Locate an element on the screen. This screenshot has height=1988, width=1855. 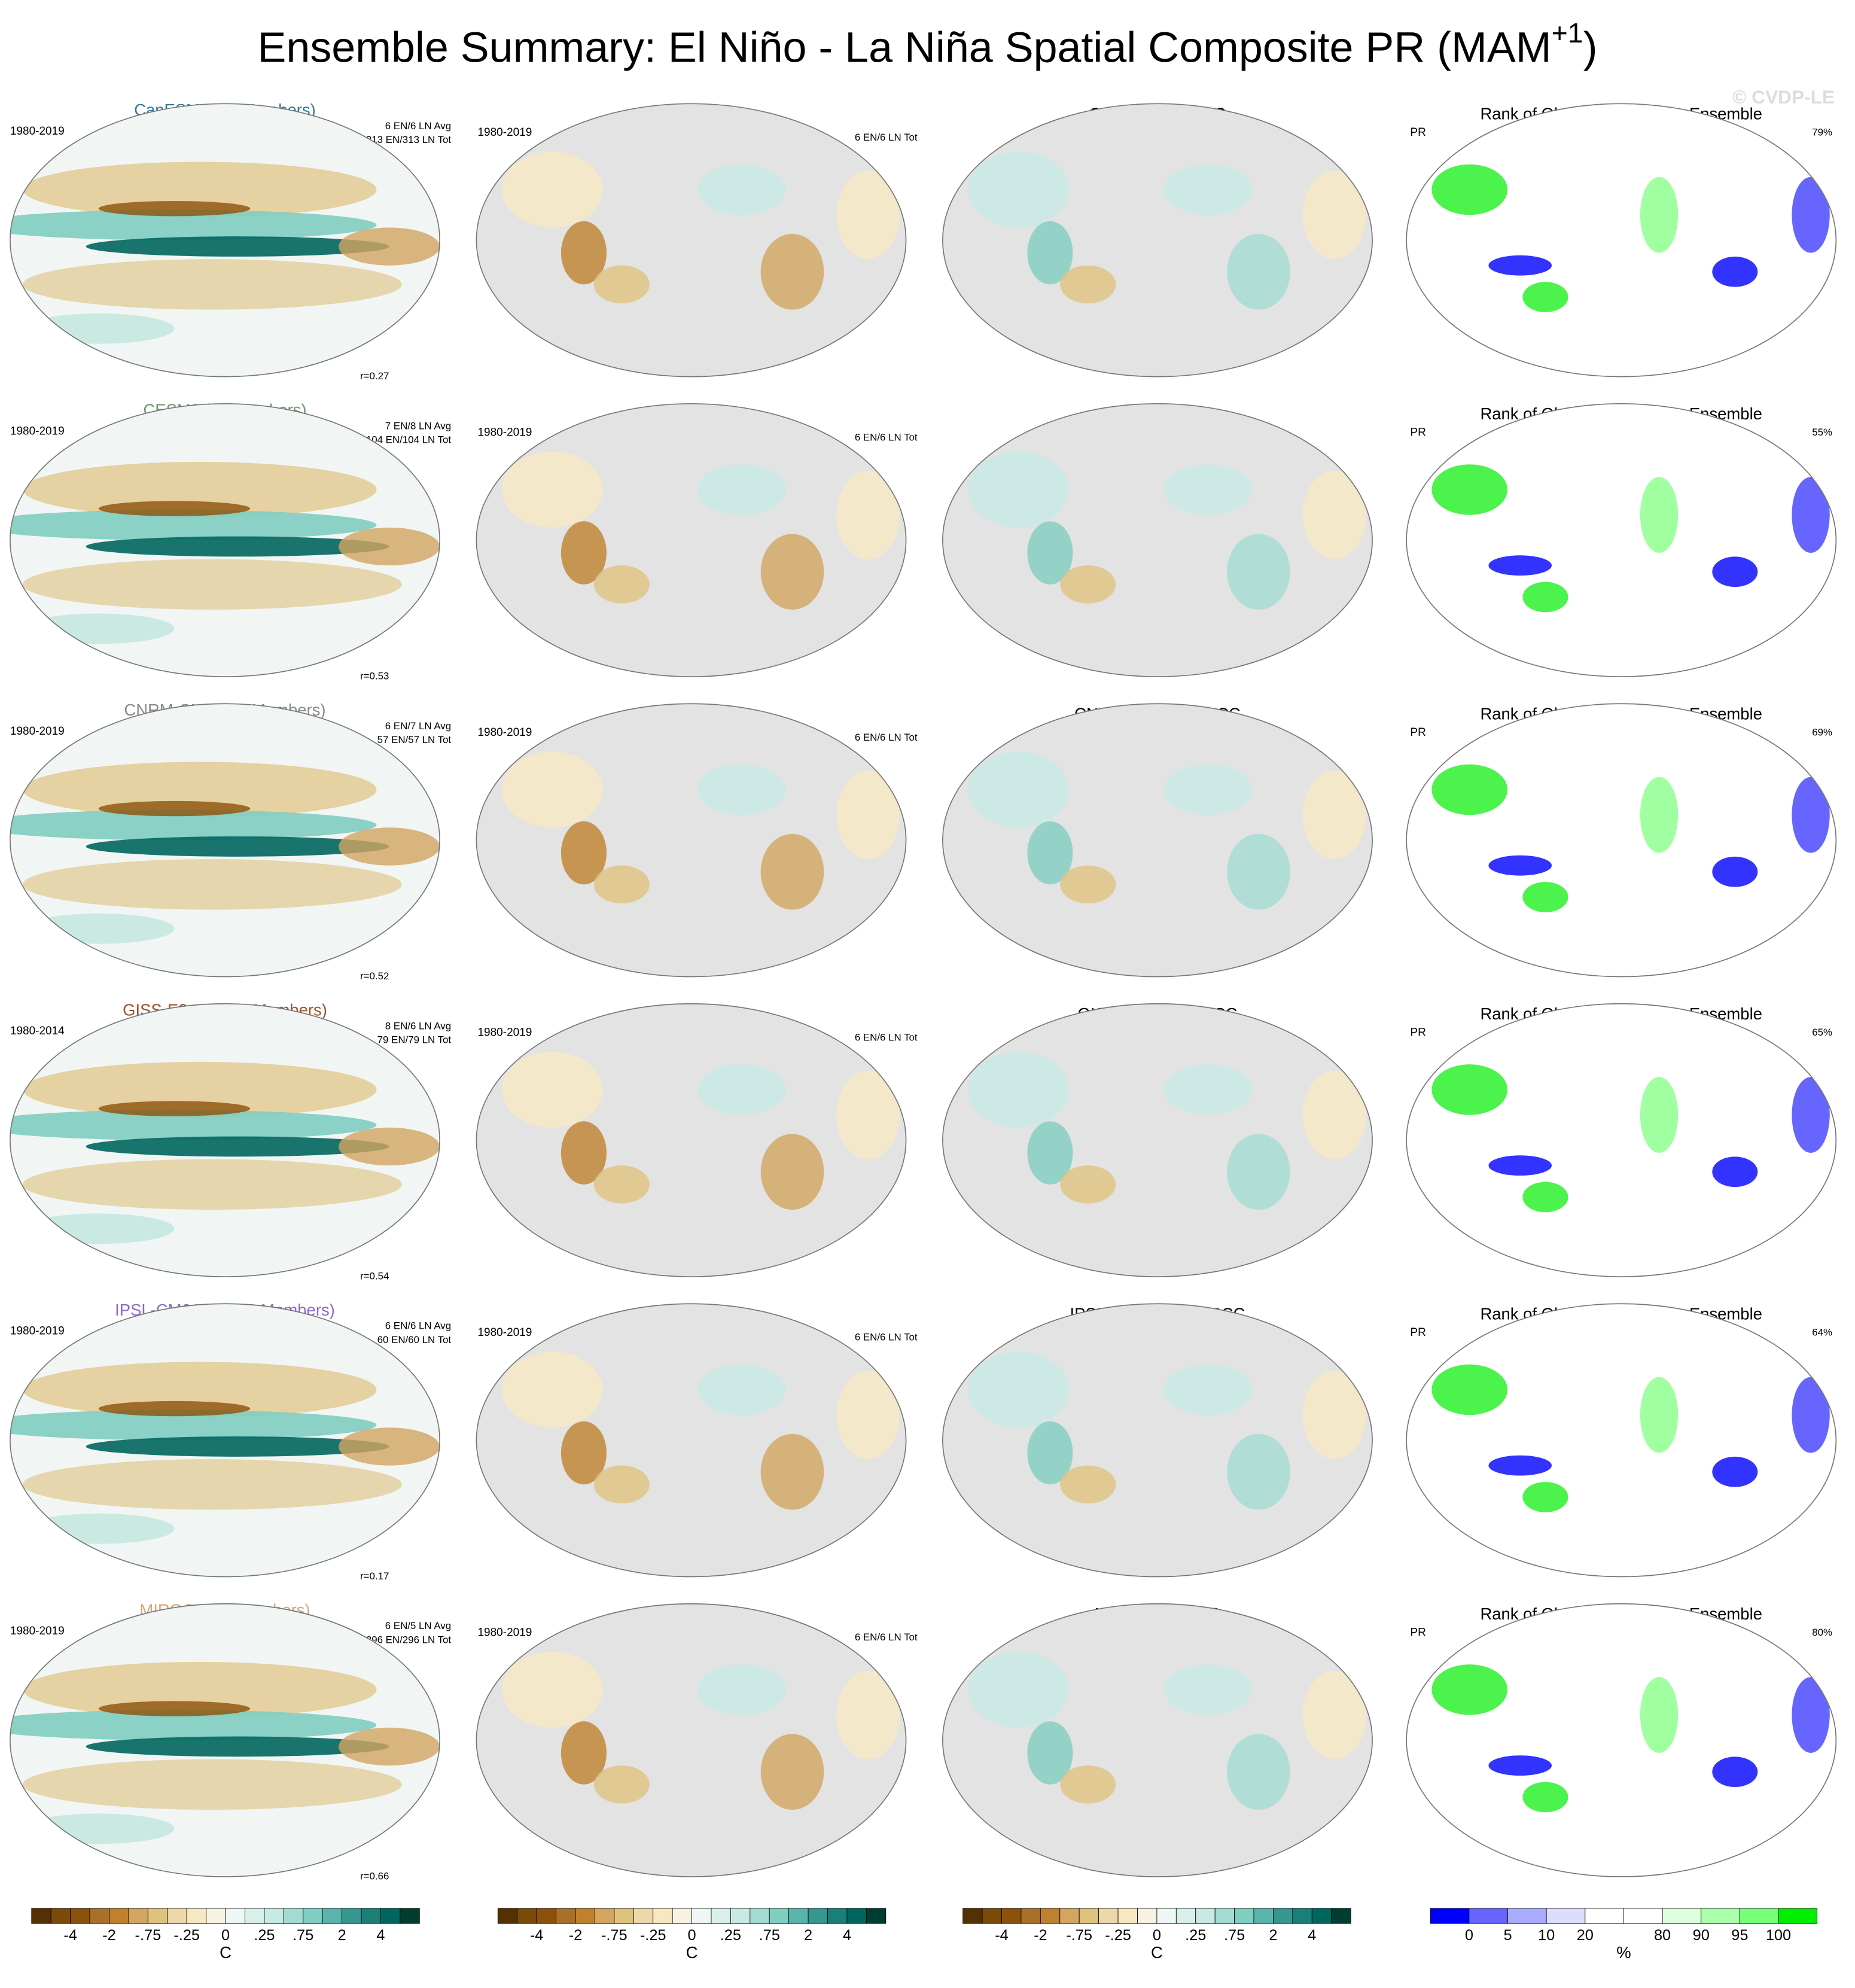
colorbar-label: 100 is located at coordinates (1778, 1935).